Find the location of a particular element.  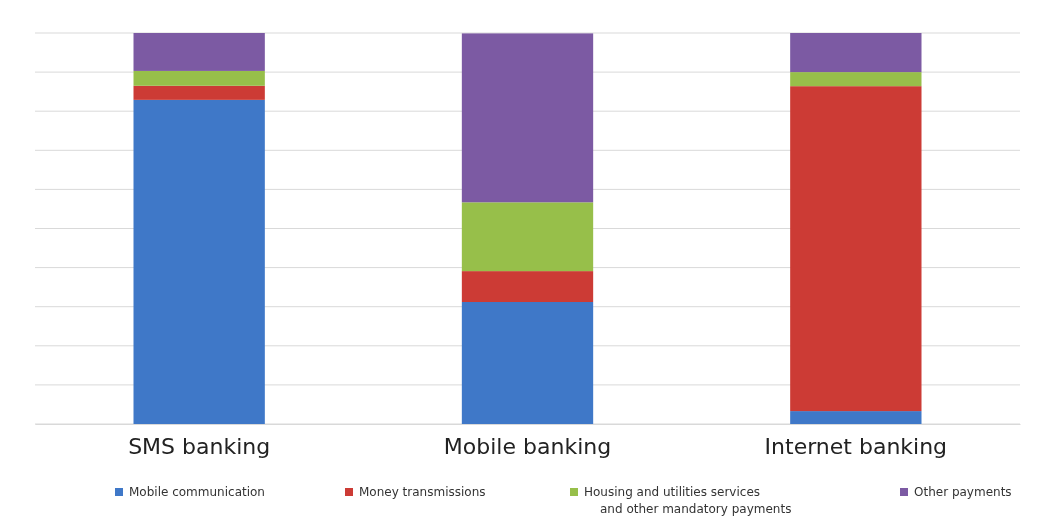

legend-label: Other payments is located at coordinates (963, 492).